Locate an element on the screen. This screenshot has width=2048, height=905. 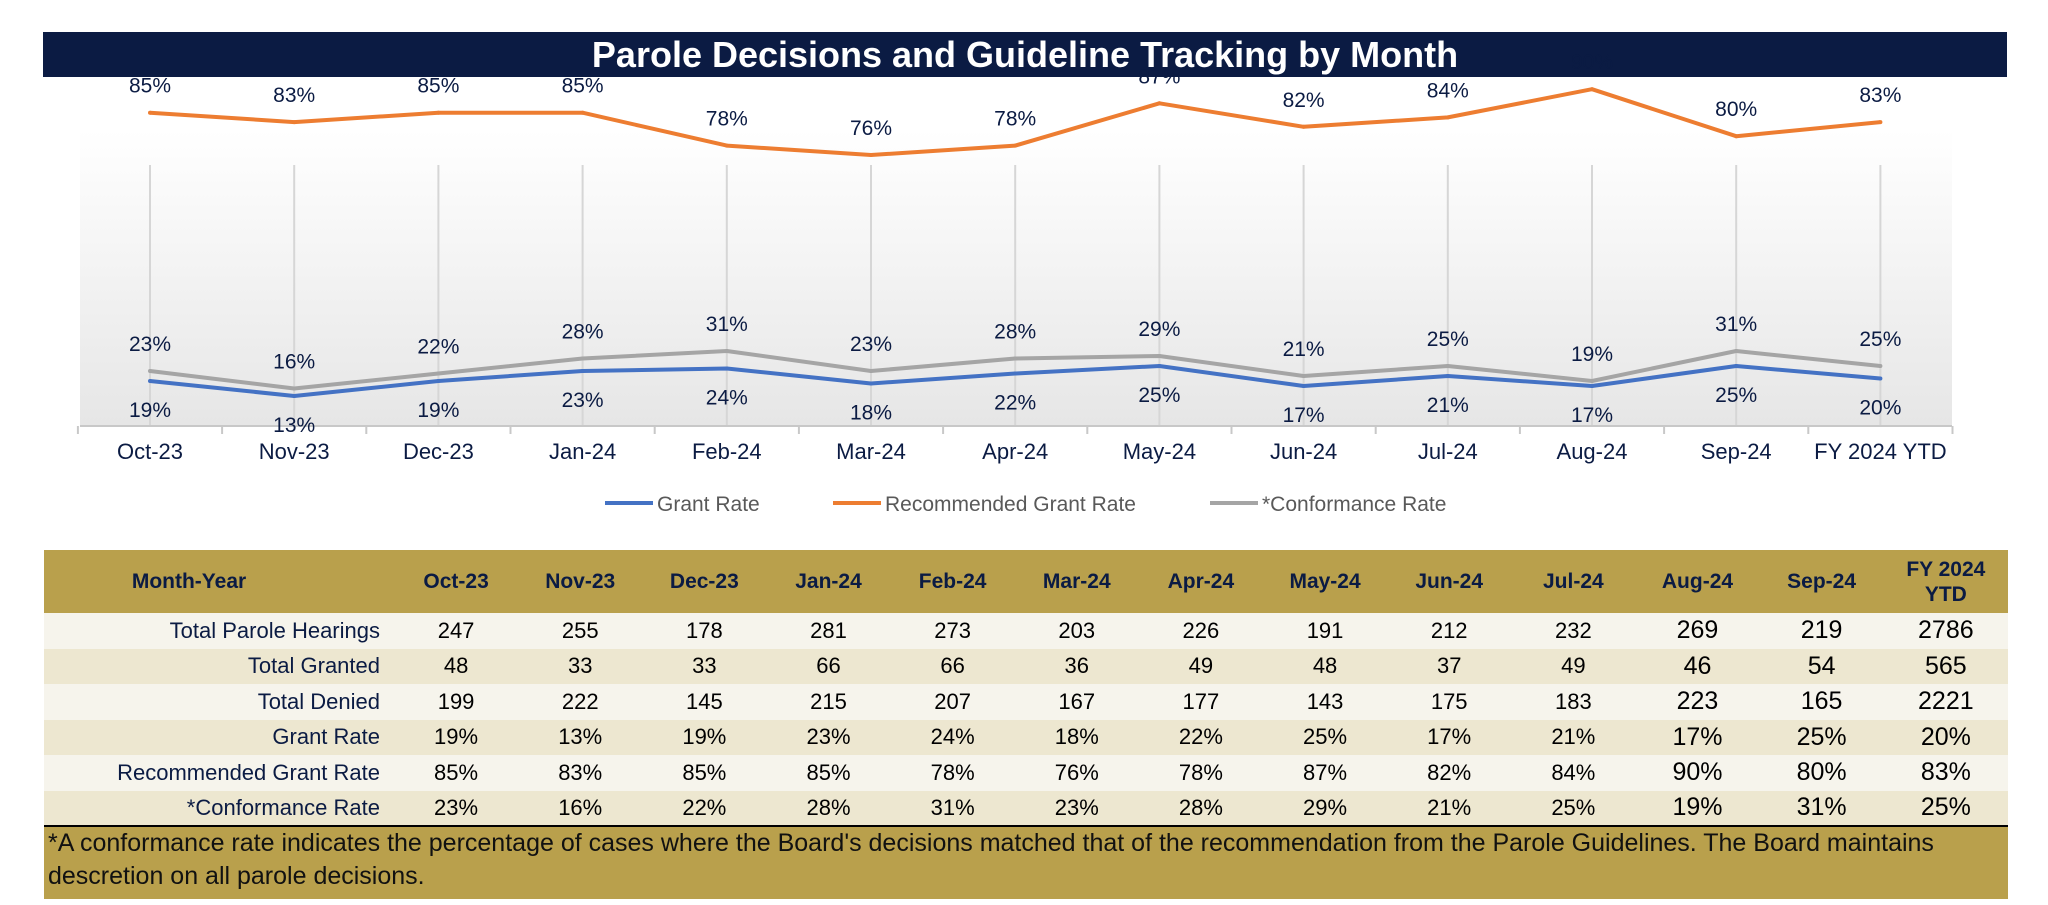
column-header: FY 2024 YTD is located at coordinates (1946, 581).